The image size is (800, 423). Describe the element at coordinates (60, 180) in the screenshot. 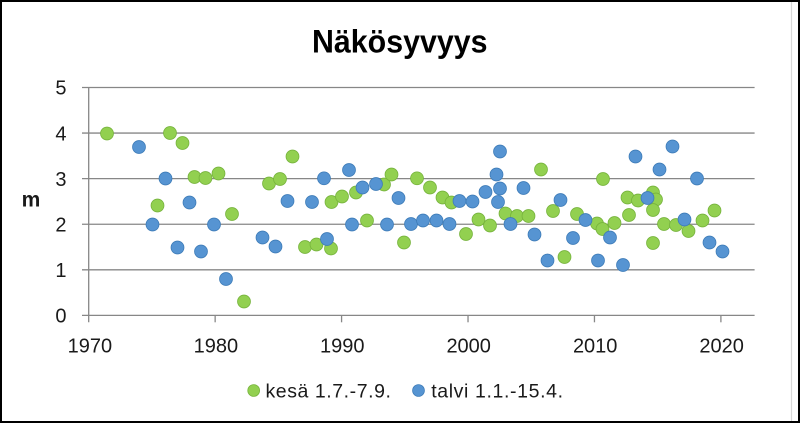

I see `svg-text: 3` at that location.